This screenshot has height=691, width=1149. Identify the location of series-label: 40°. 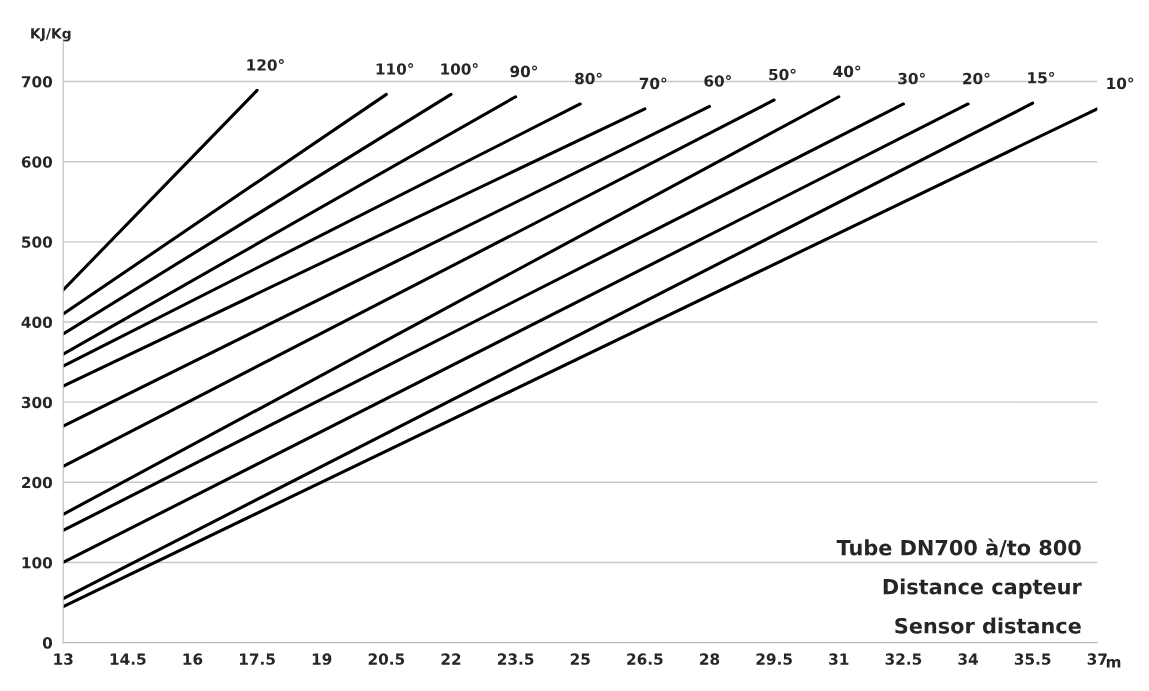
(847, 71).